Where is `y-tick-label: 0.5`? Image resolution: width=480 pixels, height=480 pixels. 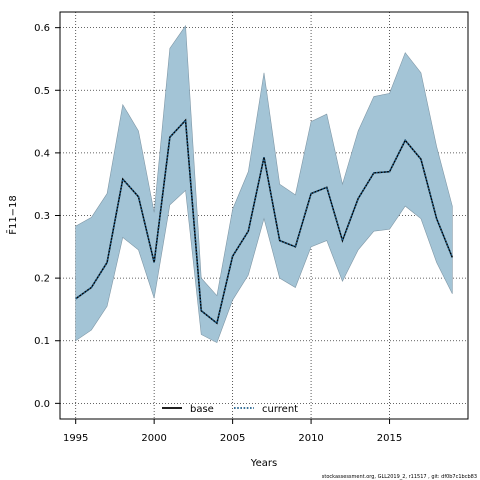 y-tick-label: 0.5 is located at coordinates (42, 91).